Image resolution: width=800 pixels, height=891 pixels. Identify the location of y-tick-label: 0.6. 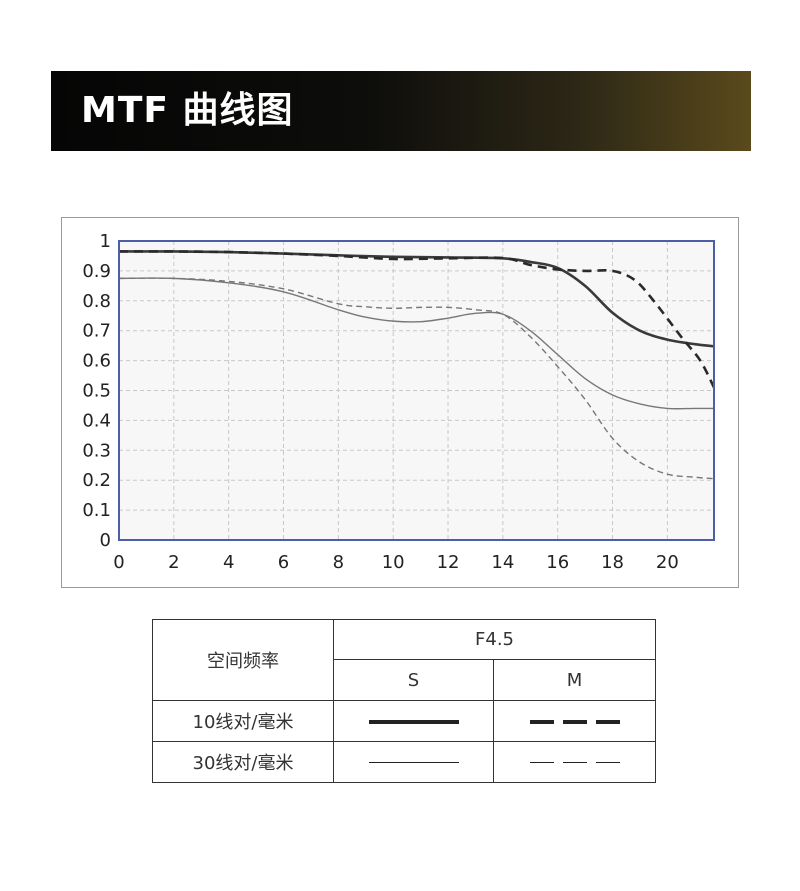
(96, 361).